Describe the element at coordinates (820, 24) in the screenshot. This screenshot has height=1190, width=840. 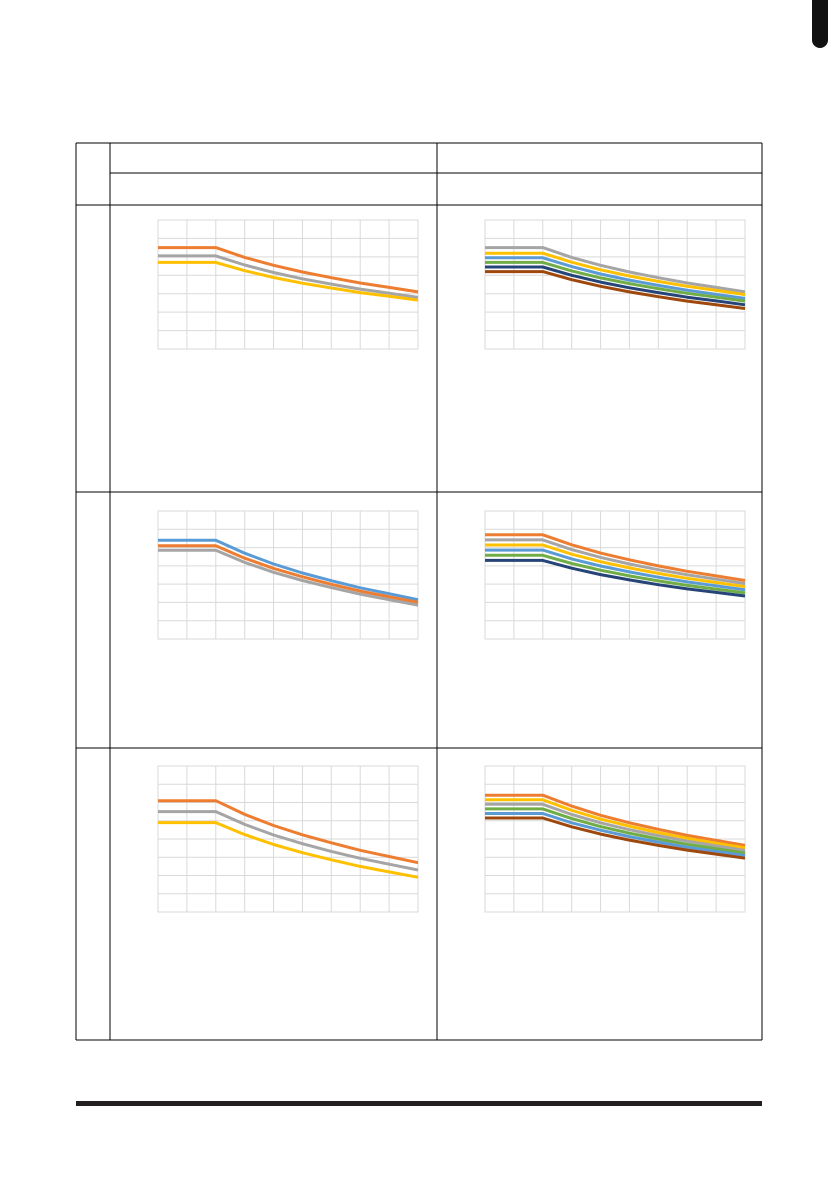
I see `page-tab` at that location.